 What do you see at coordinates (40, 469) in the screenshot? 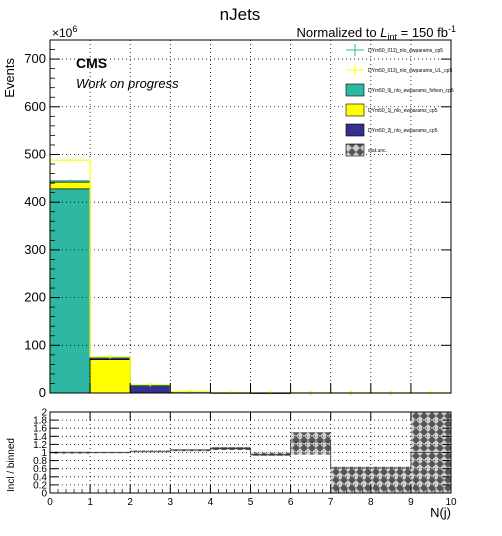
I see `ratio-y-tick-label: 0.6` at bounding box center [40, 469].